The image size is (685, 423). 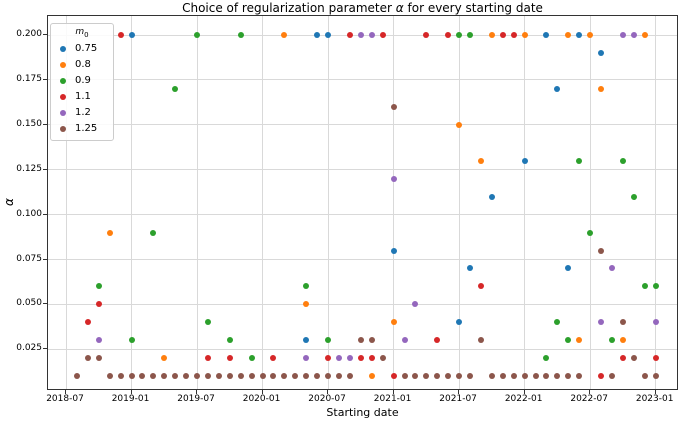 I want to click on legend-title: m0, so click(x=82, y=33).